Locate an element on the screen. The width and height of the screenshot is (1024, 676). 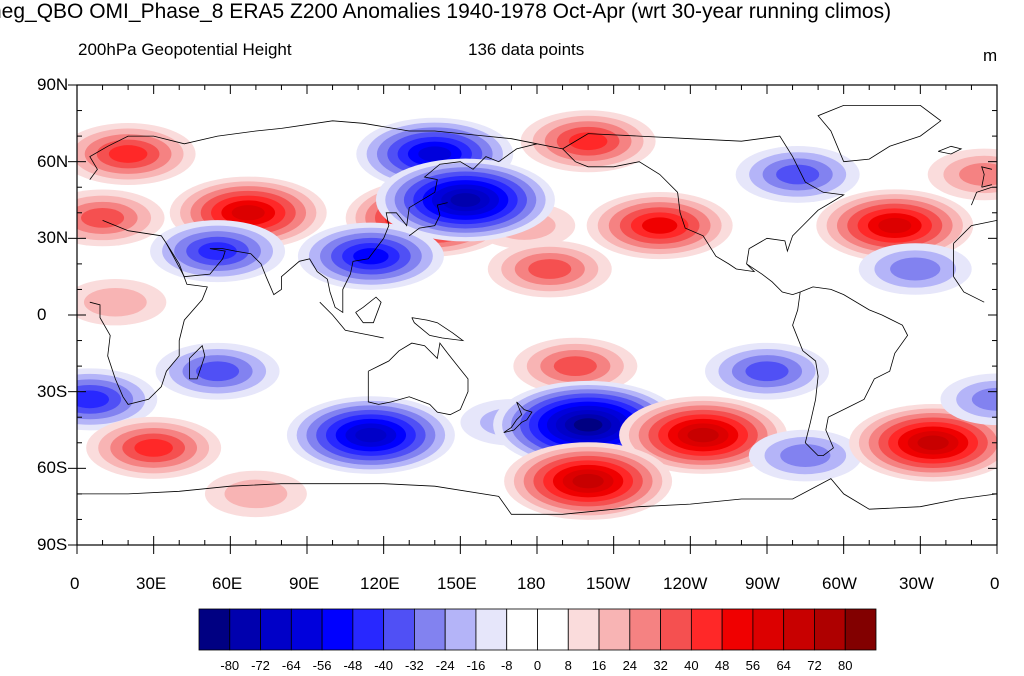
colorbar-label: 56 is located at coordinates (753, 665).